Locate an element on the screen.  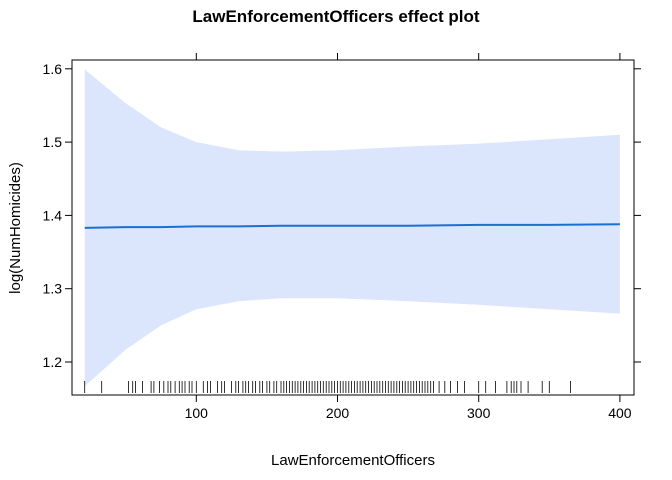
y-tick-label: 1.2 is located at coordinates (53, 362).